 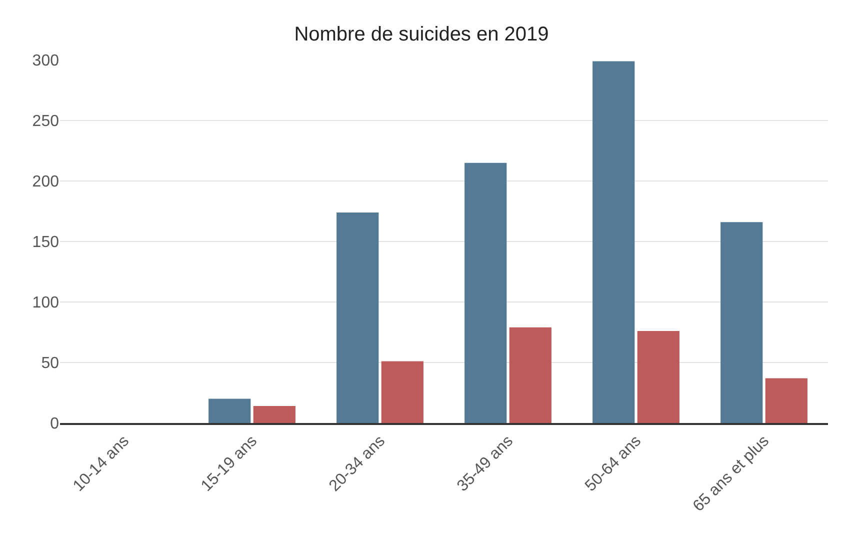 What do you see at coordinates (46, 303) in the screenshot?
I see `y-tick-label: 100` at bounding box center [46, 303].